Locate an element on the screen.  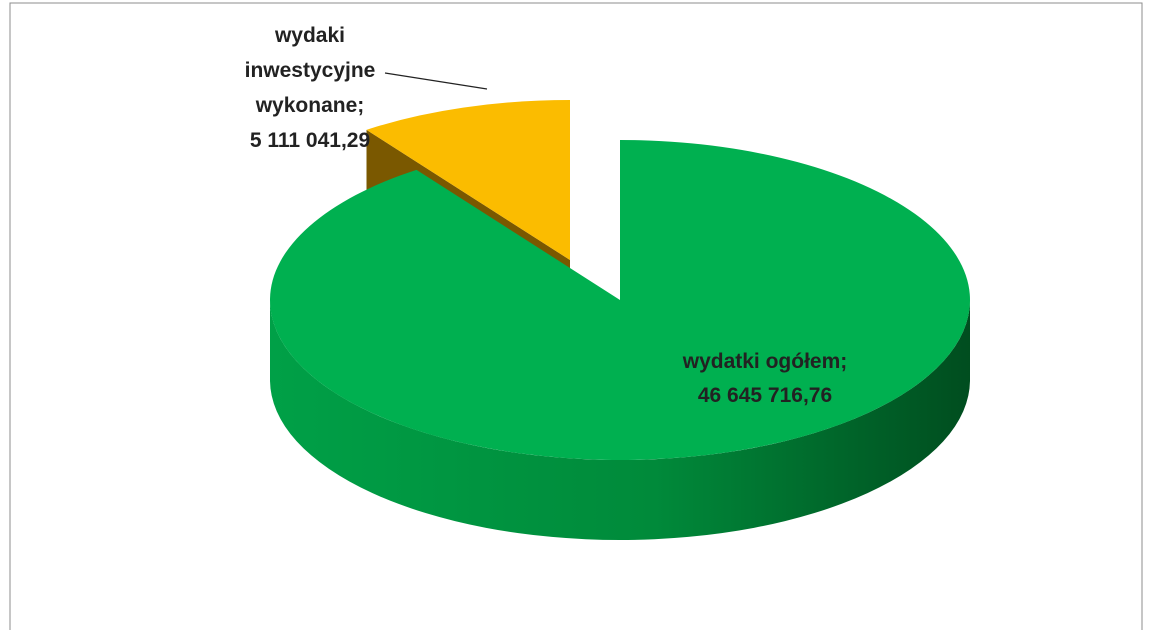
data-label-name: wydatki ogółem; is located at coordinates (765, 361).